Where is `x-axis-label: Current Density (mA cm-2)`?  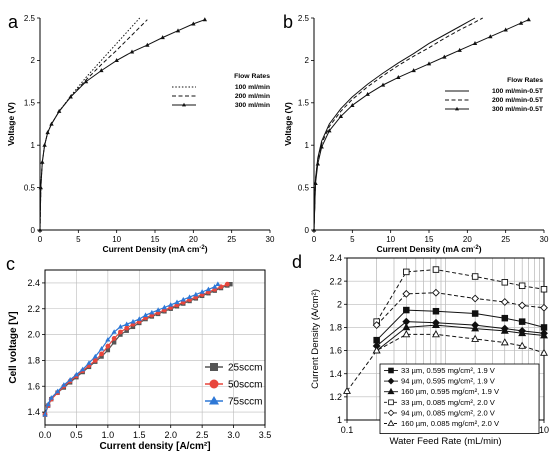
x-axis-label: Current Density (mA cm-2) is located at coordinates (154, 249).